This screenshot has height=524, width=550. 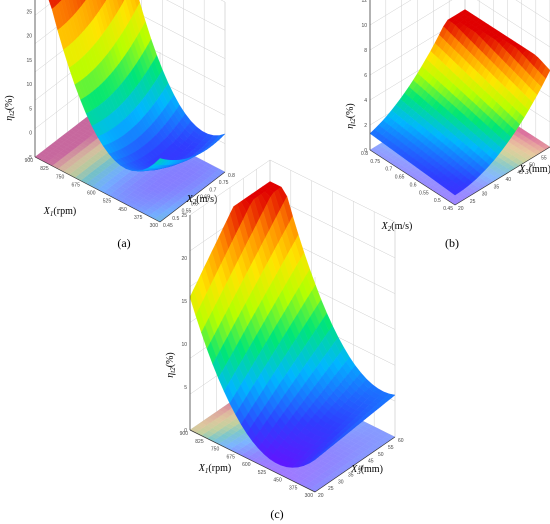 I want to click on x-tick-label: 0.6, so click(x=413, y=185).